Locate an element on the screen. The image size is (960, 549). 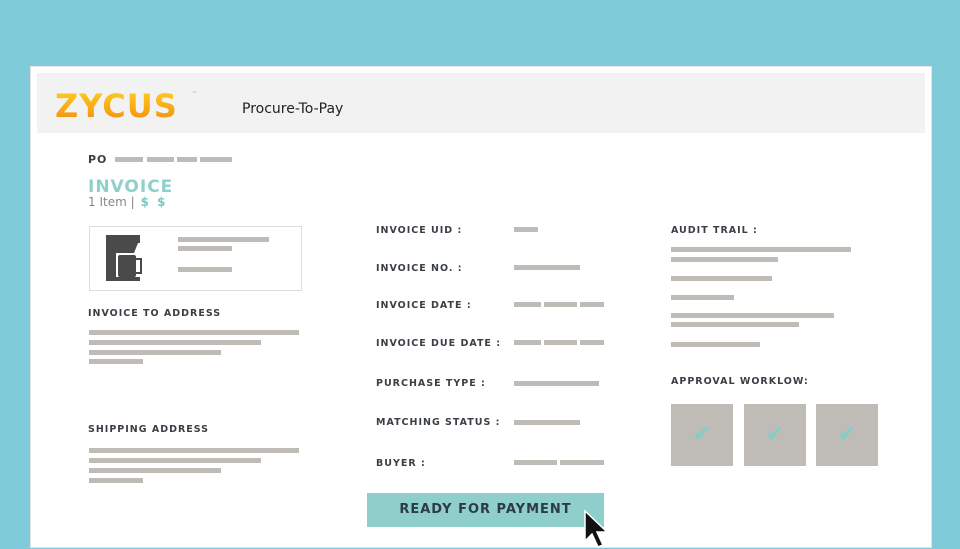
field-buyer: BUYER : is located at coordinates (401, 463).